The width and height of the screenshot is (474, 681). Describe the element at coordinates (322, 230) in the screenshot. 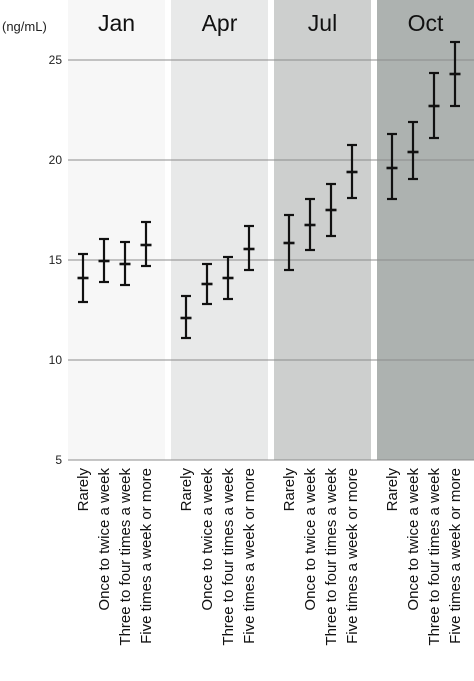

I see `panel-background-jul` at that location.